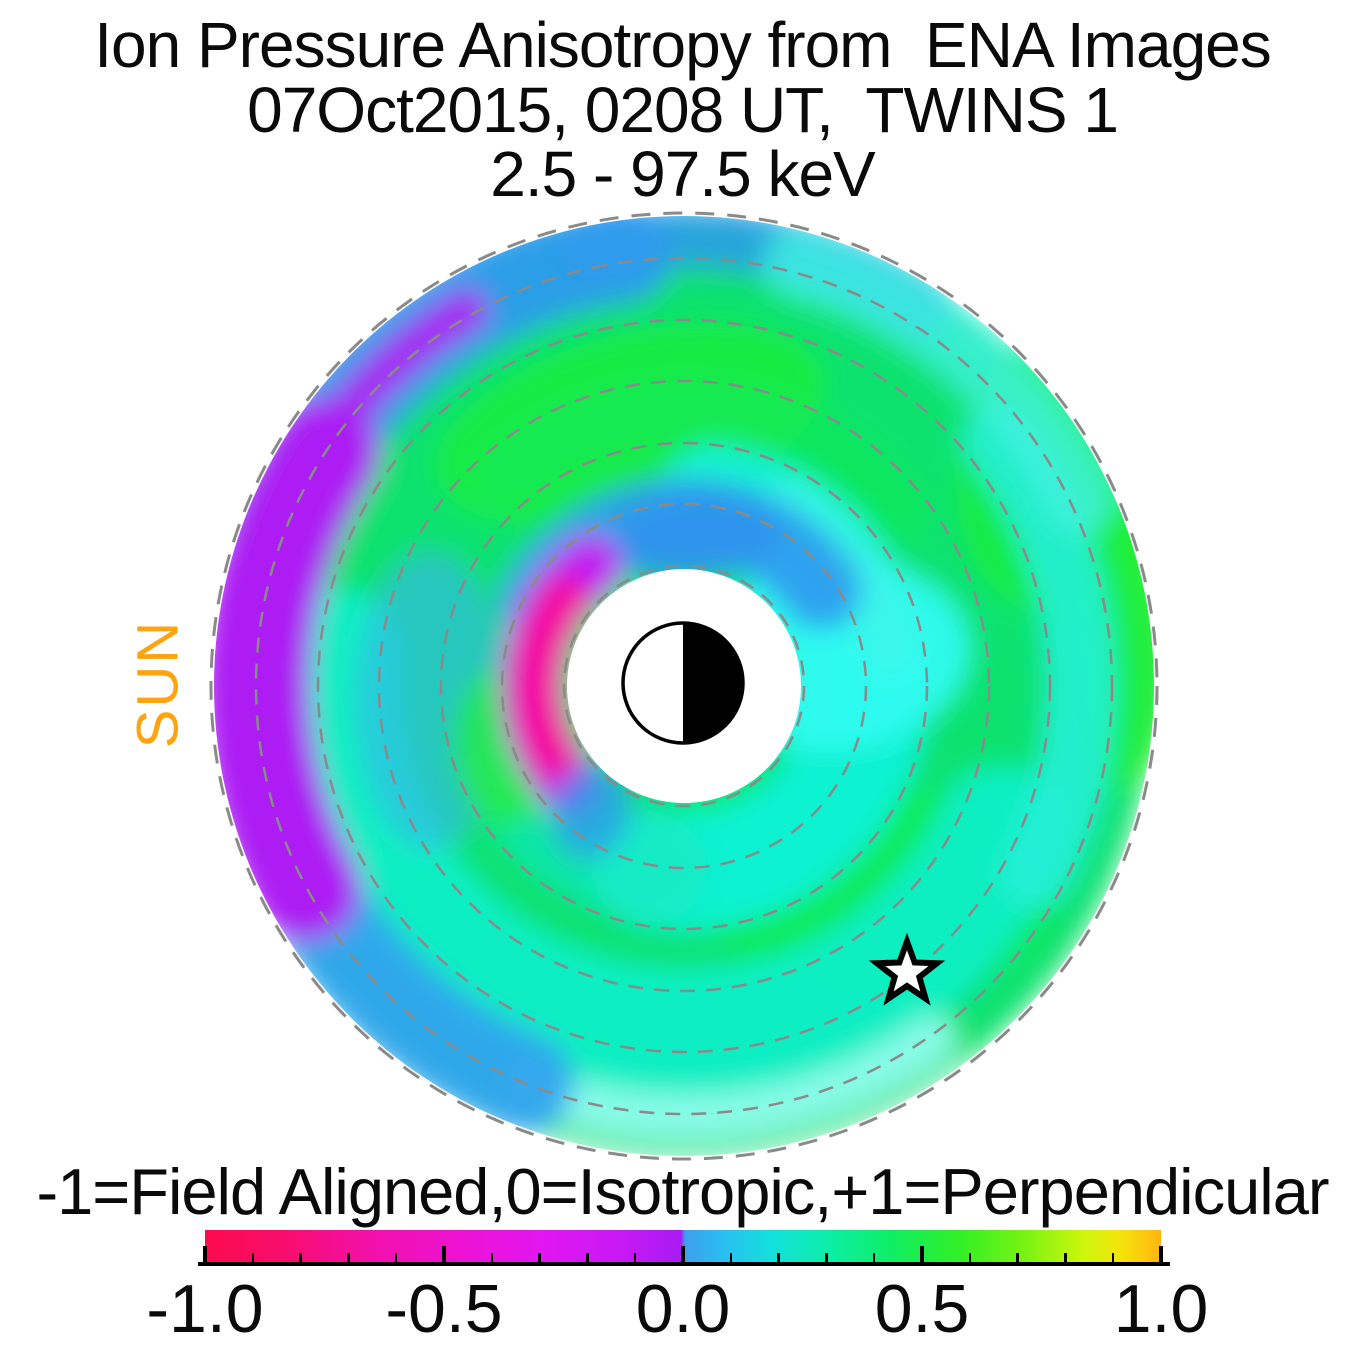 This screenshot has height=1365, width=1365. What do you see at coordinates (158, 684) in the screenshot?
I see `sun-direction-label: SUN` at bounding box center [158, 684].